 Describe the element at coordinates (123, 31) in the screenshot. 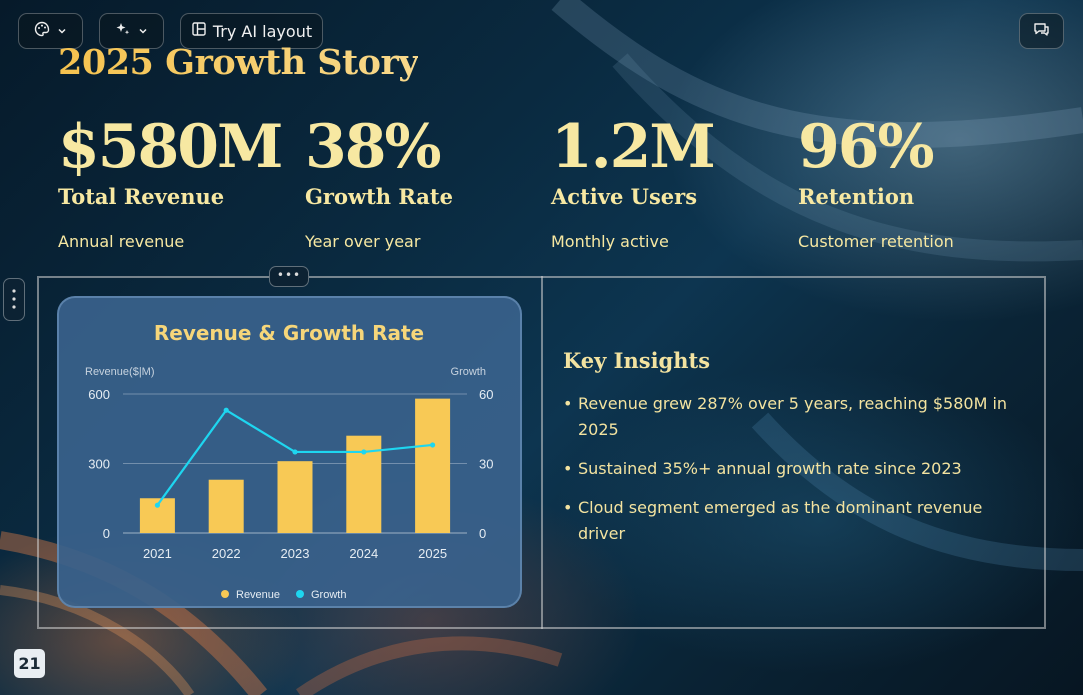

I see `sparkle-icon` at that location.